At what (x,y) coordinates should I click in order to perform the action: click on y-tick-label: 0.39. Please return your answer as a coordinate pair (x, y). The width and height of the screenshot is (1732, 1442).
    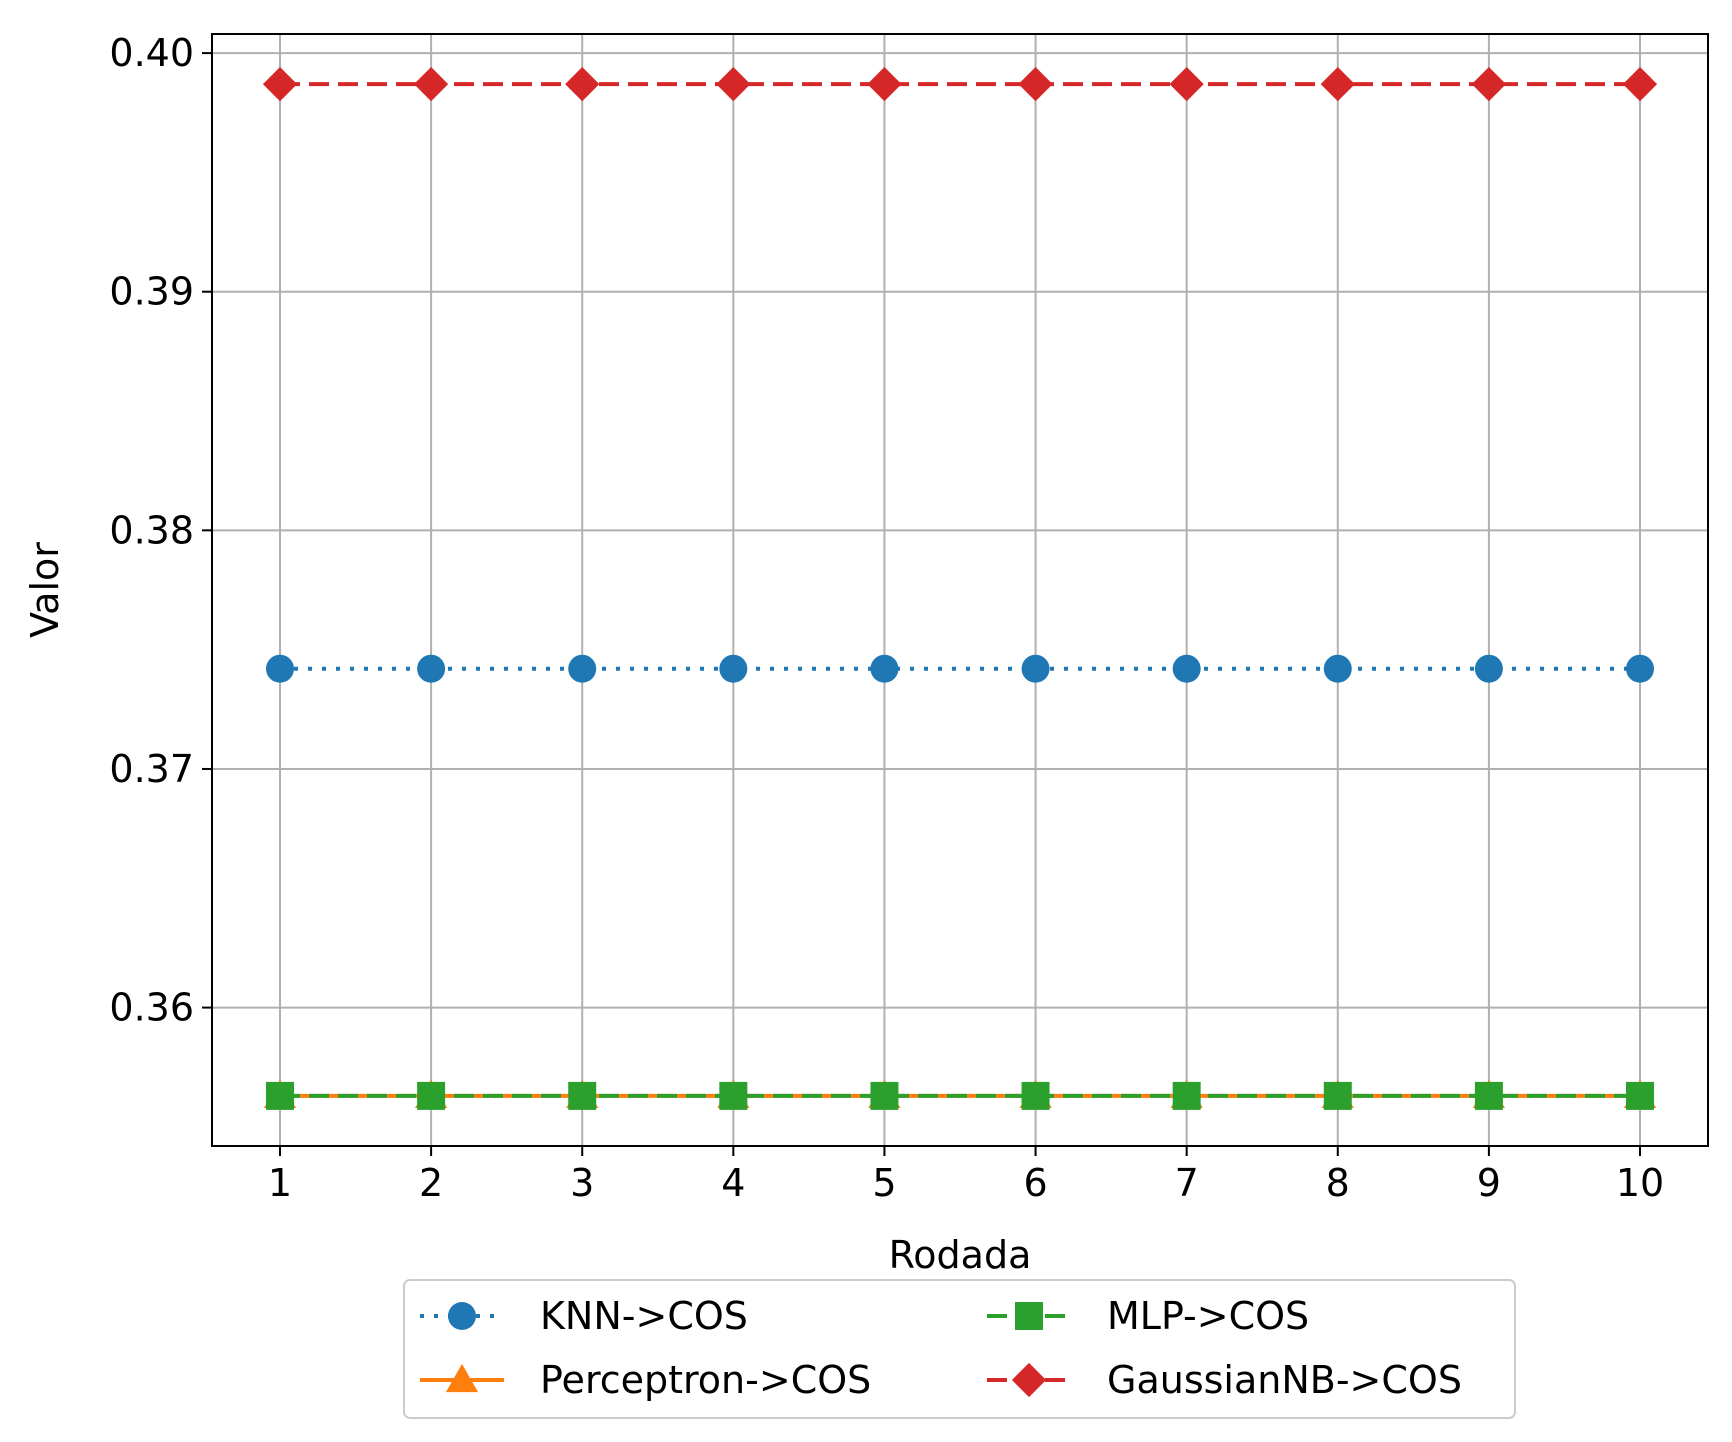
    Looking at the image, I should click on (151, 292).